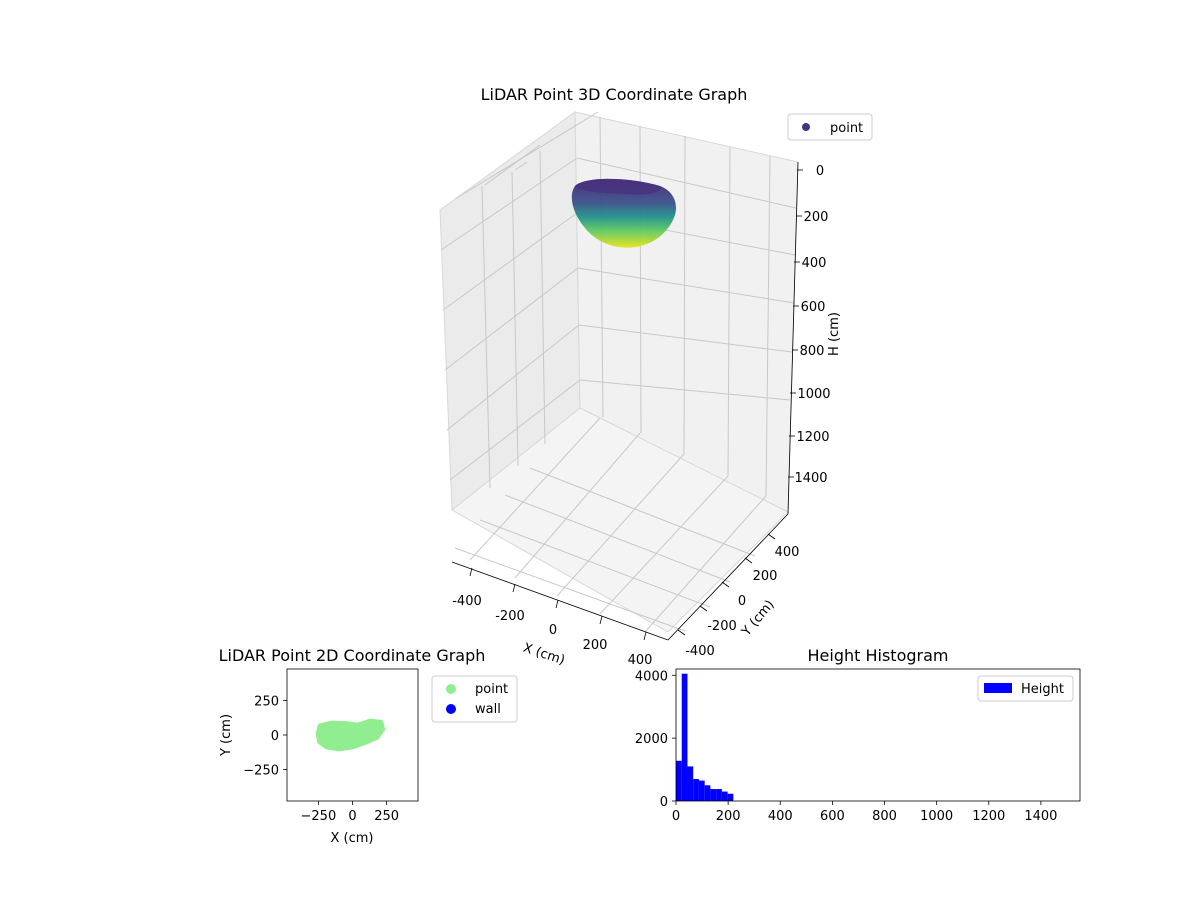 The image size is (1200, 900). Describe the element at coordinates (998, 688) in the screenshot. I see `legend-marker-height` at that location.